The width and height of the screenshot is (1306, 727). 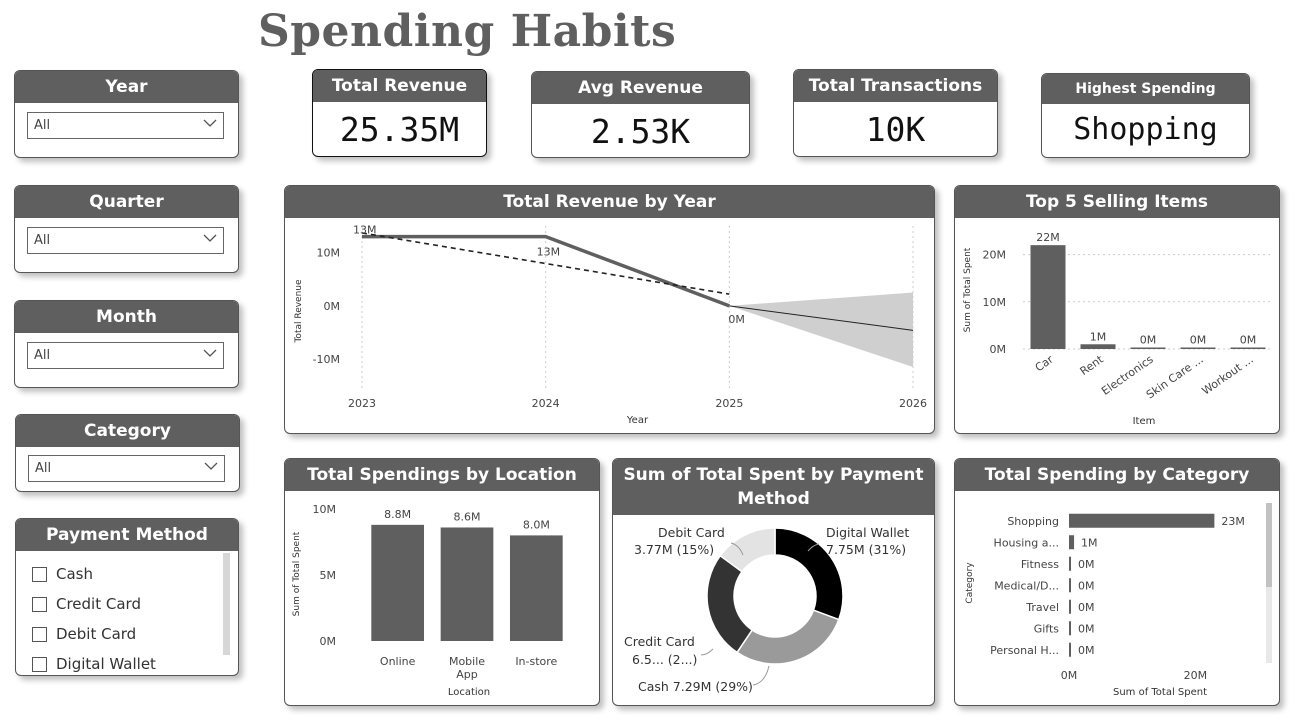 What do you see at coordinates (664, 659) in the screenshot?
I see `slice-value-label: 6.5... (2...)` at bounding box center [664, 659].